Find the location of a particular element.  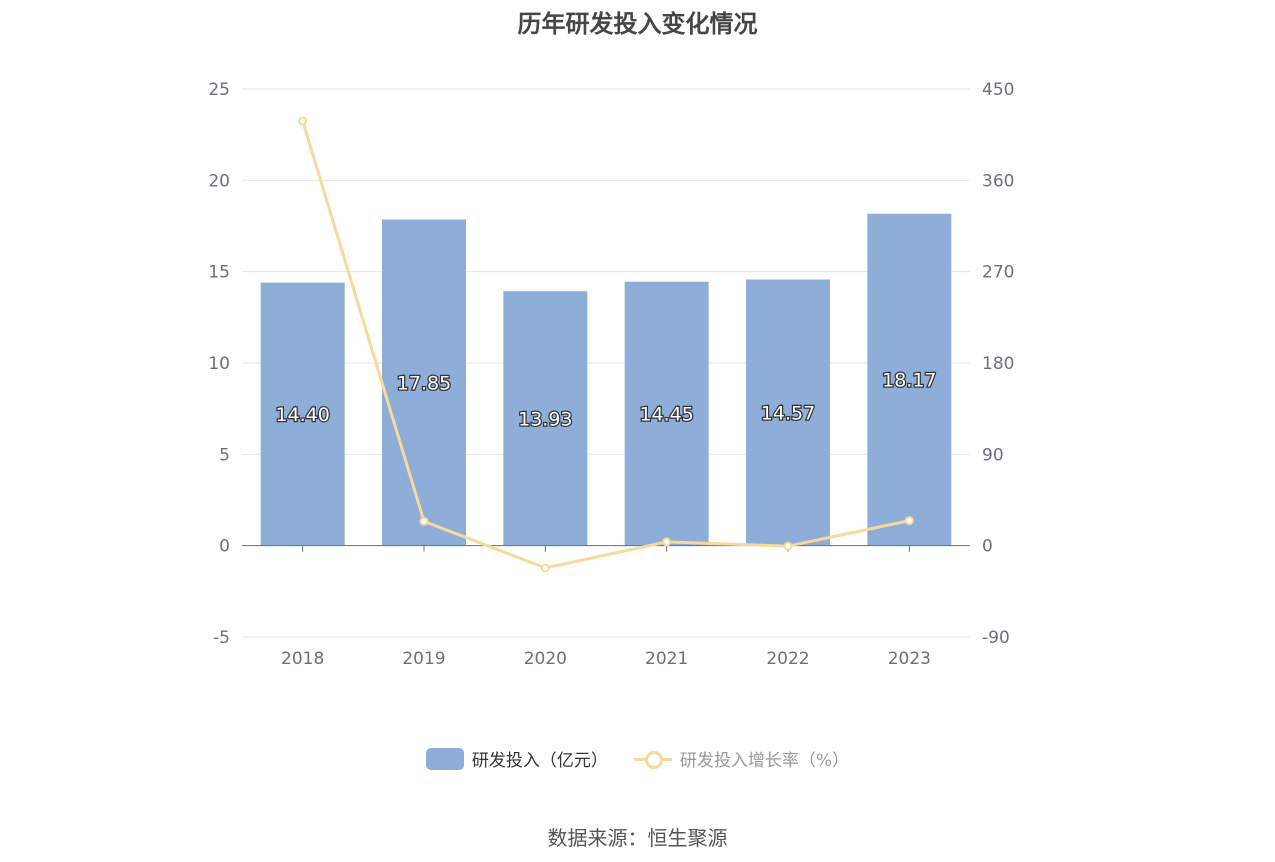

y-right-tick-label: 0 is located at coordinates (987, 547).